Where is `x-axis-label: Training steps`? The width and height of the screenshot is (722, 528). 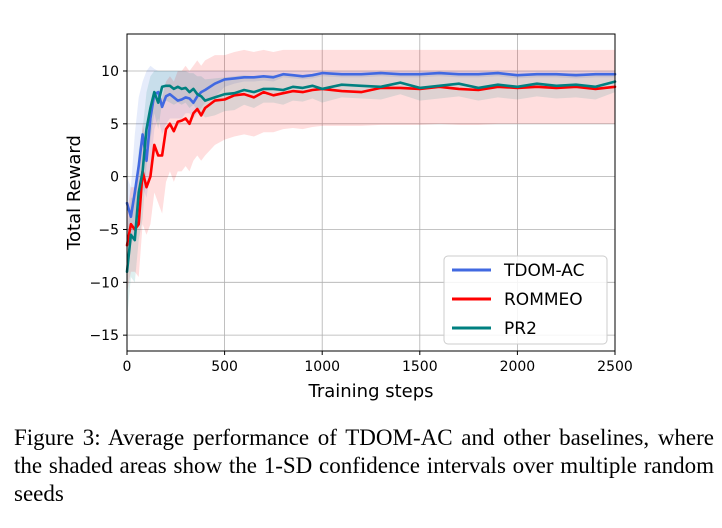 x-axis-label: Training steps is located at coordinates (370, 391).